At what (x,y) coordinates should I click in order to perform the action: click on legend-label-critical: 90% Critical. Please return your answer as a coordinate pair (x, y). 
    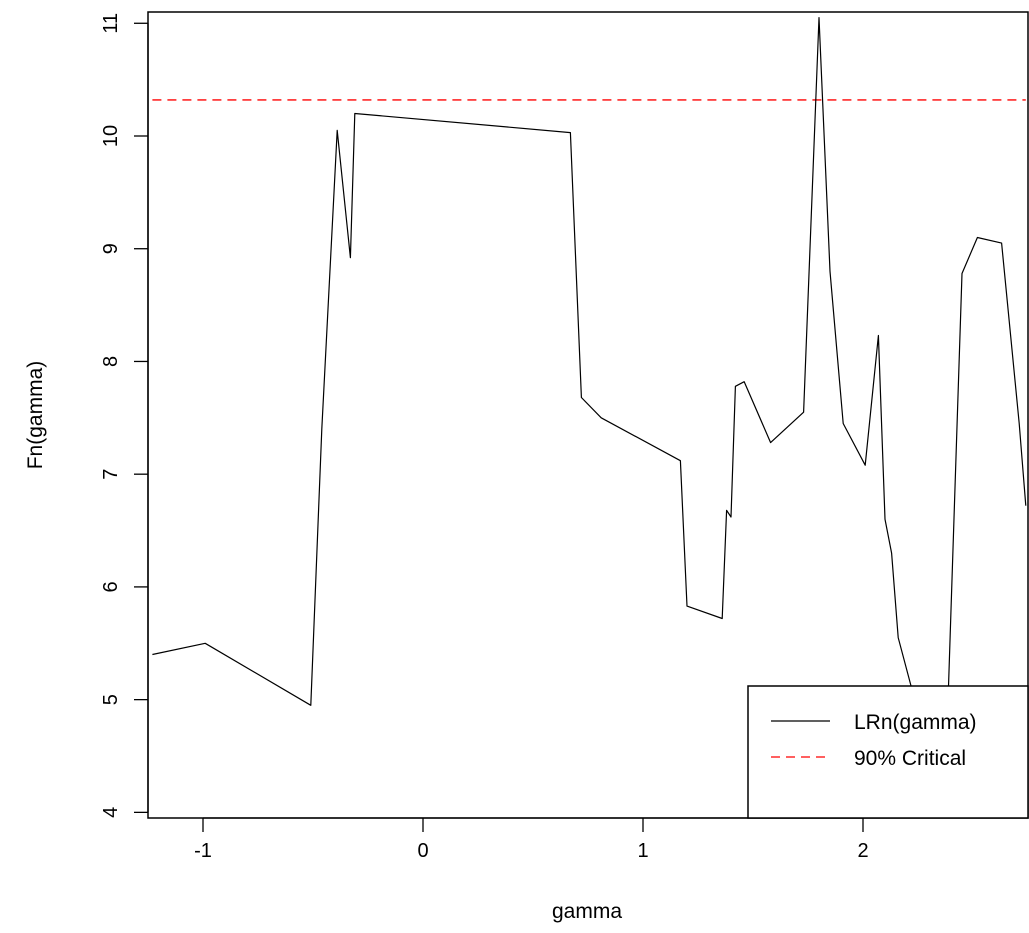
    Looking at the image, I should click on (910, 758).